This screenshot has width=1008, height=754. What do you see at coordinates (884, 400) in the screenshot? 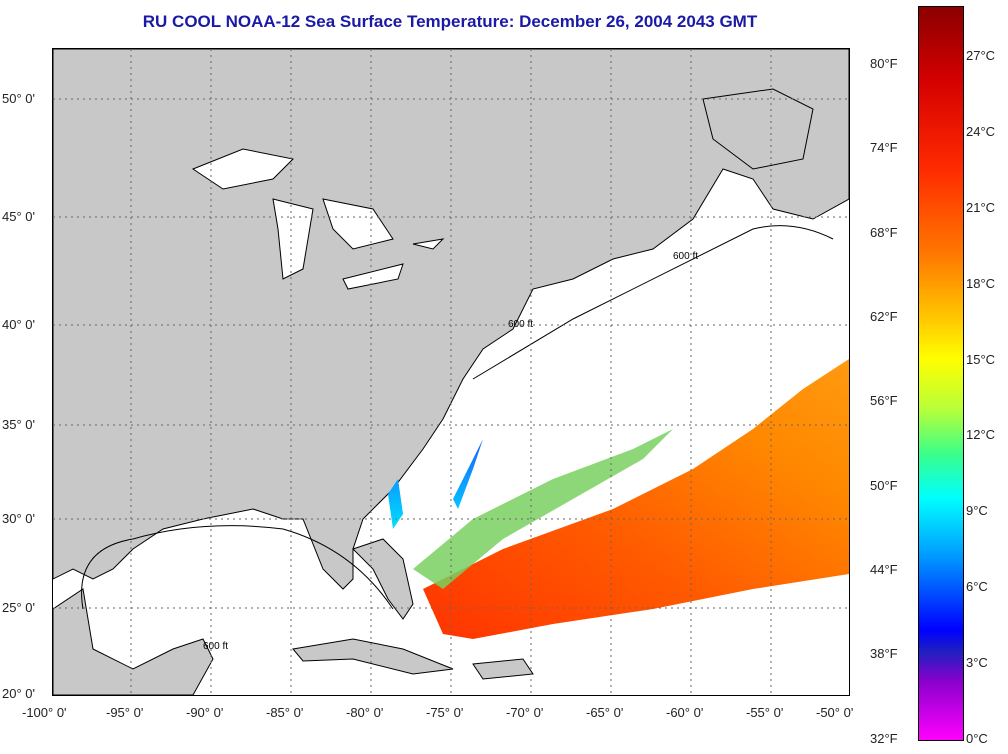
I see `colorbar-f-label: 56°F` at bounding box center [884, 400].